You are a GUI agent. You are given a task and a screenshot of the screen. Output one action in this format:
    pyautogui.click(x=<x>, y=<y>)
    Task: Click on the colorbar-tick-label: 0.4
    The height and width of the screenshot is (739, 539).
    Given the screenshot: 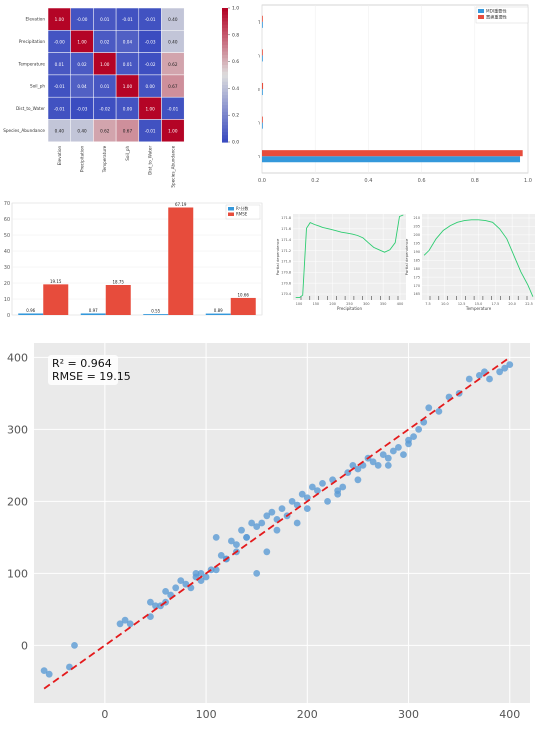 What is the action you would take?
    pyautogui.click(x=235, y=89)
    